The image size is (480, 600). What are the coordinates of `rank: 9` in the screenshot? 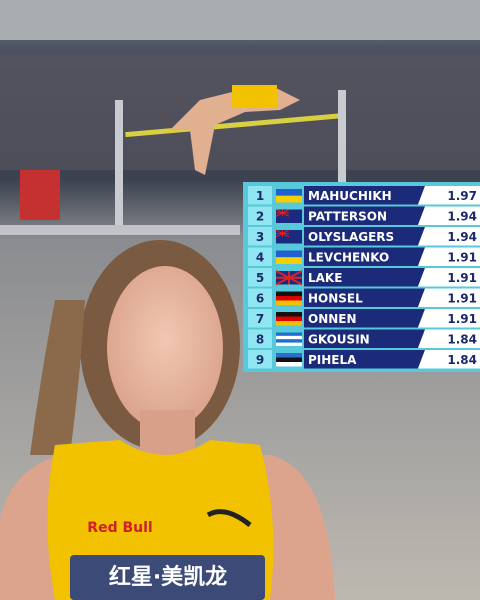 It's located at (260, 360).